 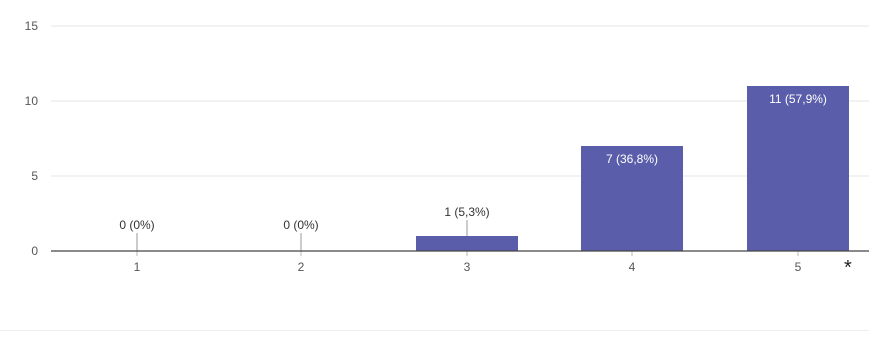 I want to click on x-tick-label: 1, so click(x=137, y=267).